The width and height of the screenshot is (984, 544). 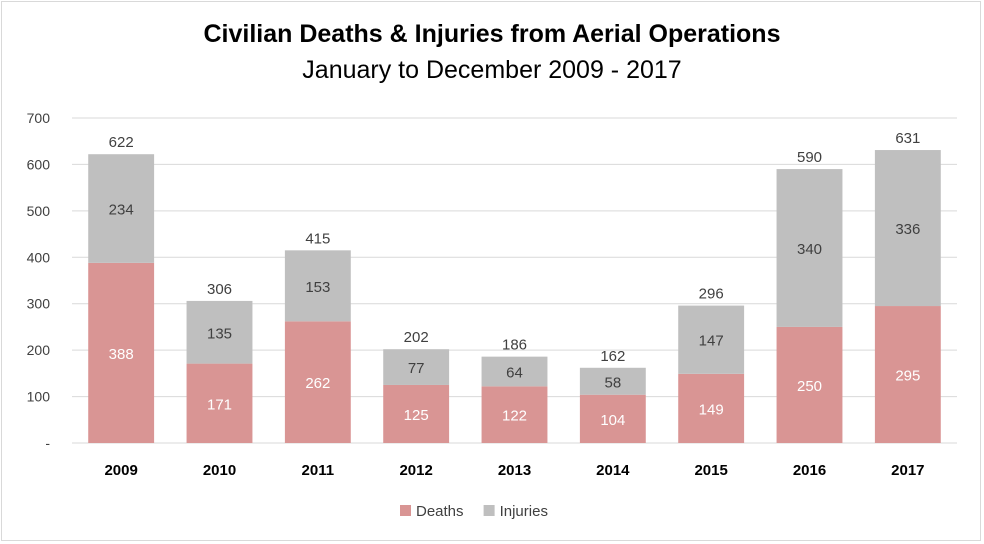 What do you see at coordinates (39, 350) in the screenshot?
I see `y-tick-label: 200` at bounding box center [39, 350].